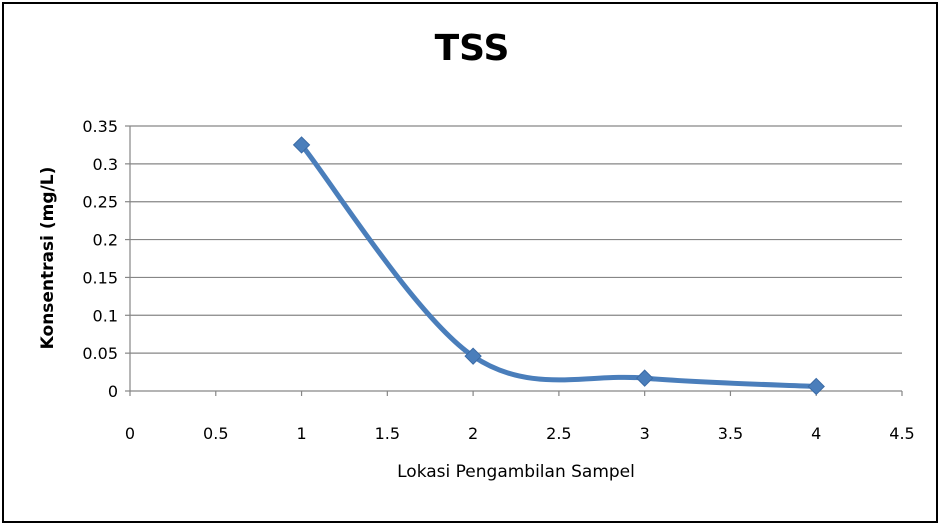 The image size is (944, 529). I want to click on y-tick-label: 0.15, so click(100, 277).